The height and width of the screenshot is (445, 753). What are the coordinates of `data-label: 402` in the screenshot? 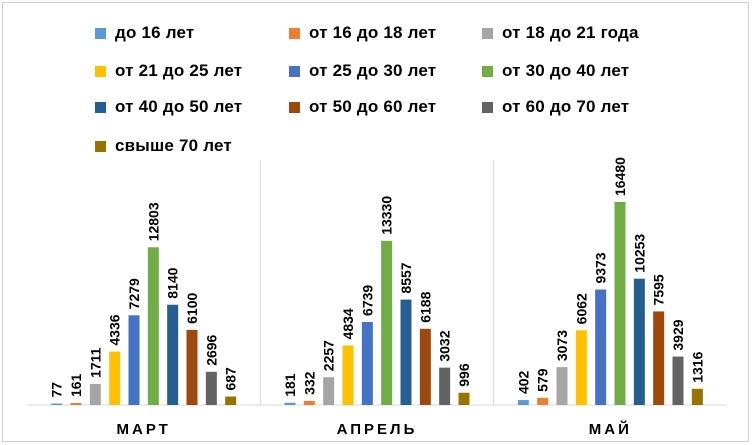 It's located at (523, 382).